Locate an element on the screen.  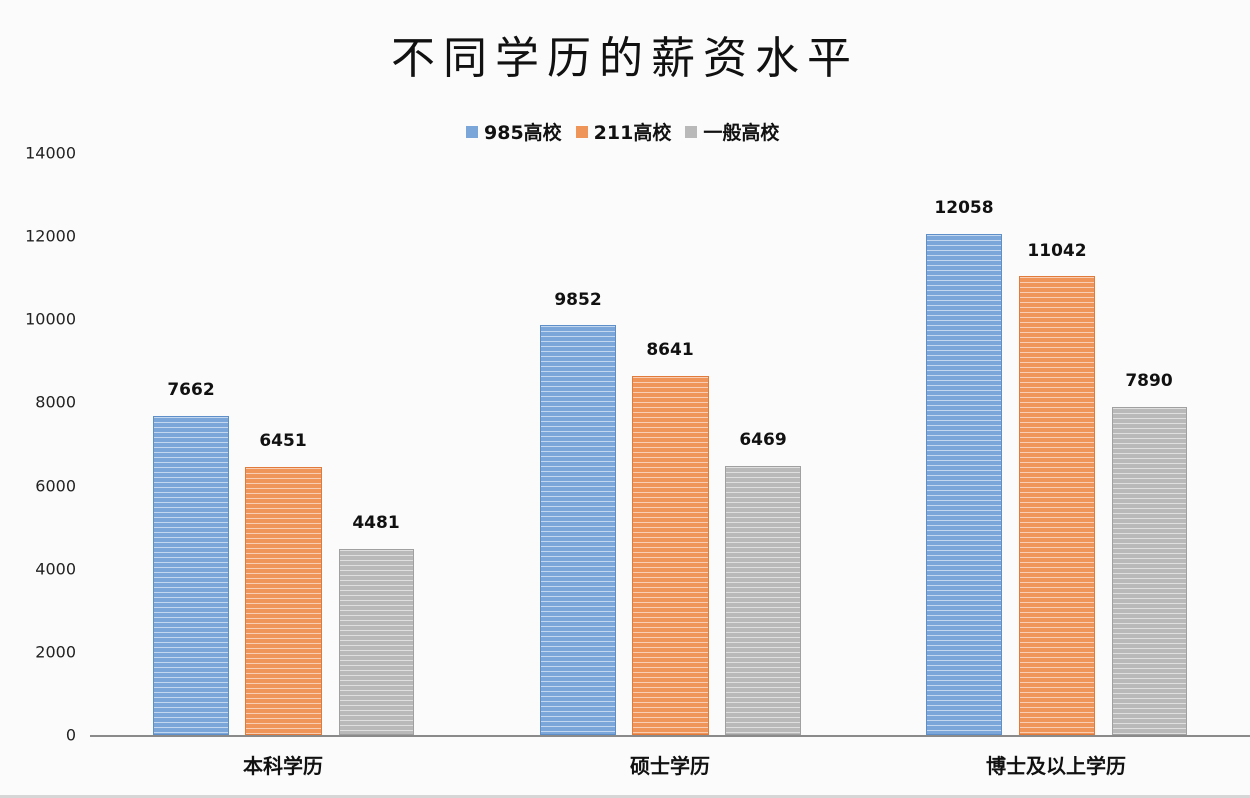
y-tick-14000: 14000 is located at coordinates (50, 153).